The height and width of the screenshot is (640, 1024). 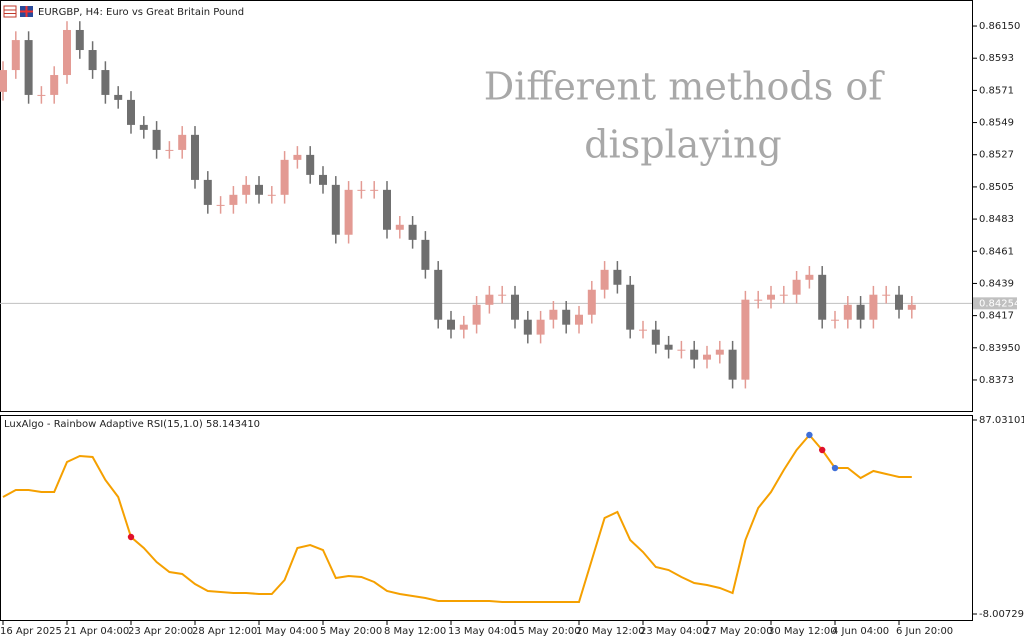 What do you see at coordinates (996, 90) in the screenshot?
I see `y-tick-label: 0.8571` at bounding box center [996, 90].